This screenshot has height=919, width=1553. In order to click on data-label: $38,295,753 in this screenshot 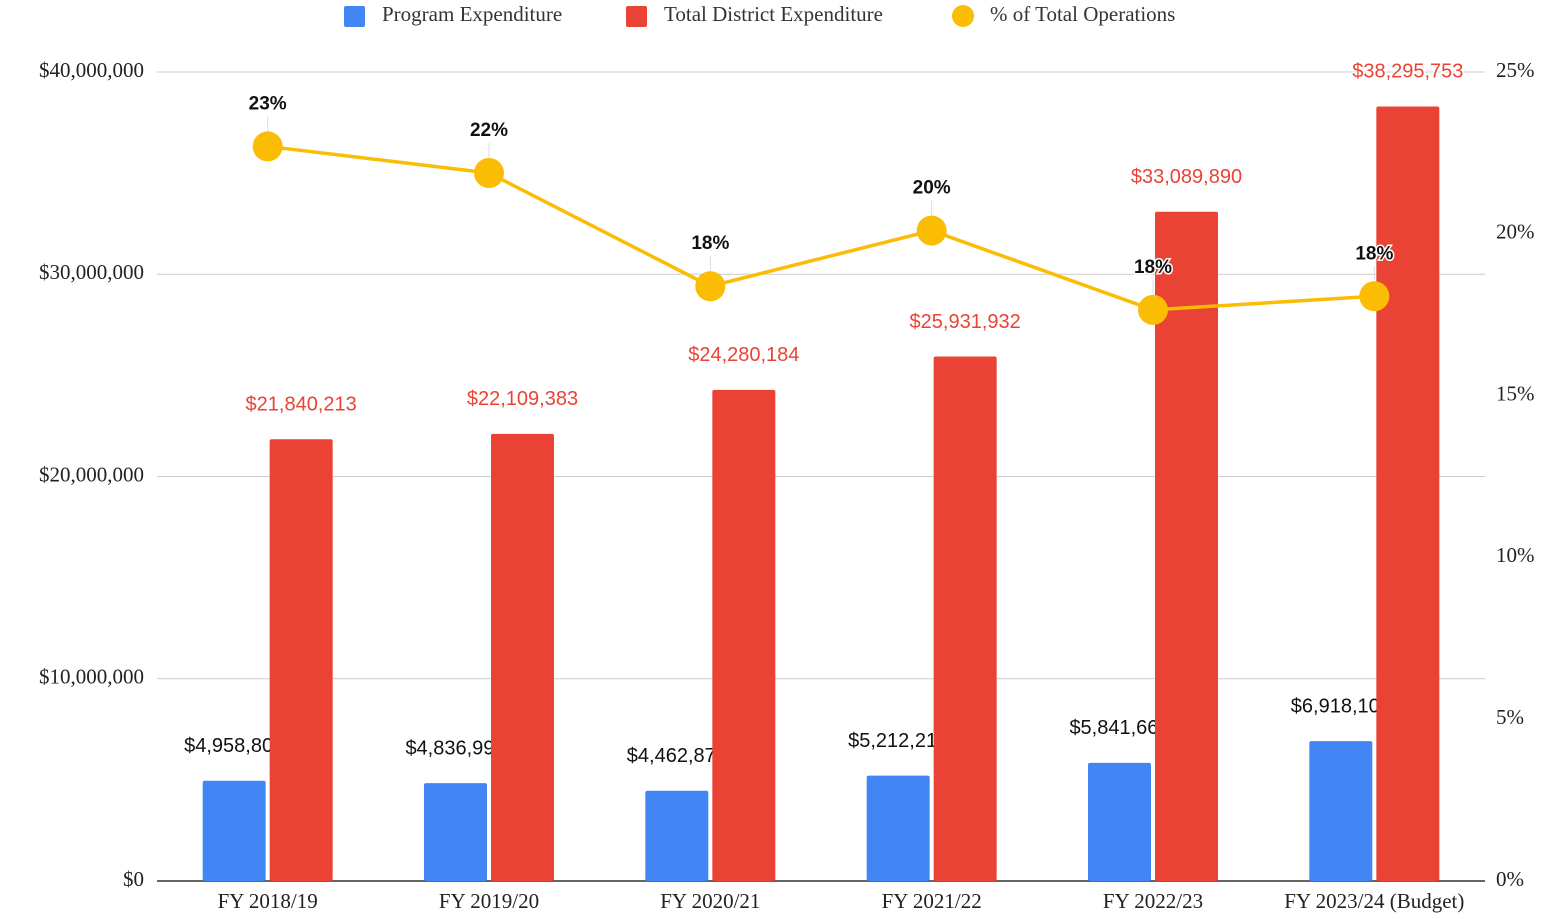, I will do `click(1407, 72)`.